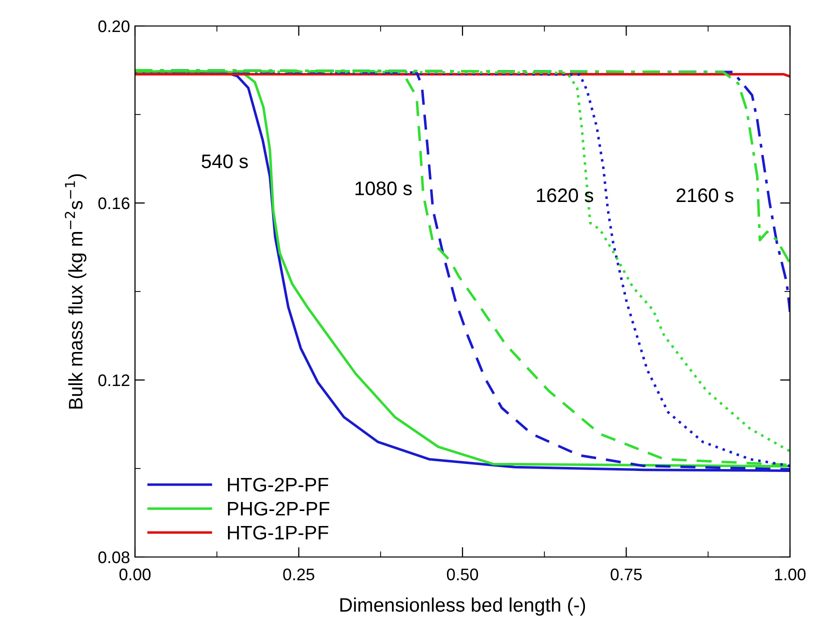 This screenshot has height=643, width=818. Describe the element at coordinates (75, 291) in the screenshot. I see `y-axis-title: Bulk mass flux (kg m$^{−2}$s$^{−1}$)` at that location.